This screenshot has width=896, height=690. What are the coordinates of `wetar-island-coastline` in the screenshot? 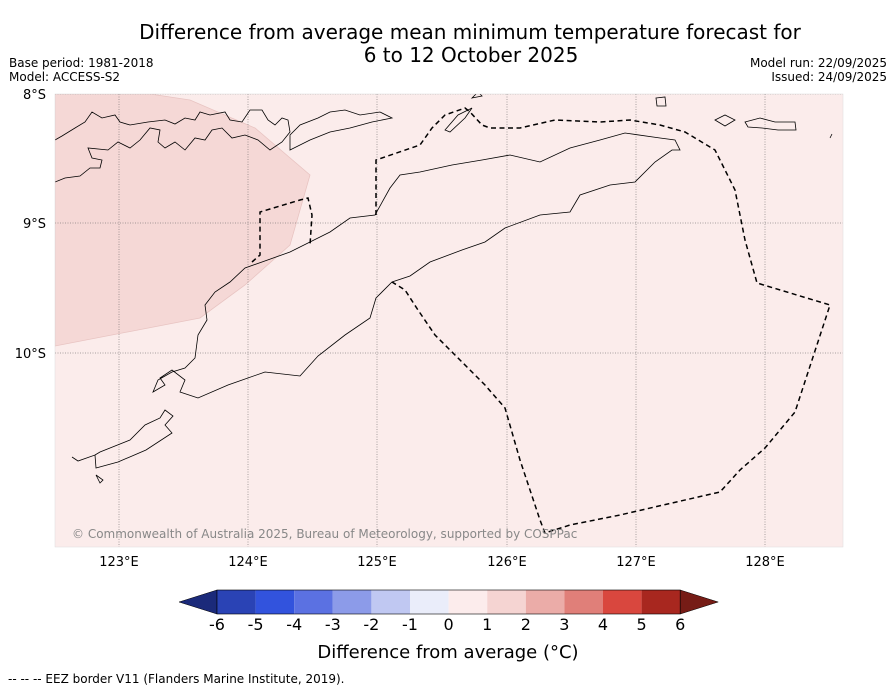 It's located at (458, 120).